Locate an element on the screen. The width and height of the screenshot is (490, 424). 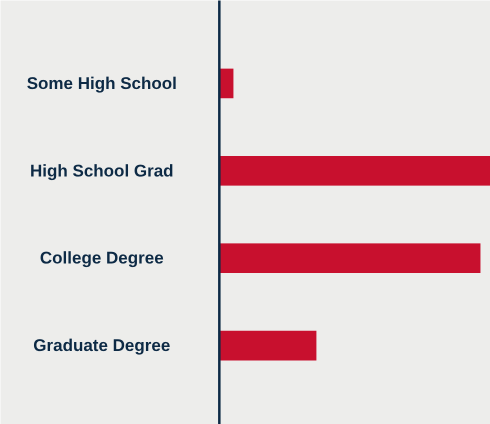
y-tick-label: Some High School is located at coordinates (101, 83).